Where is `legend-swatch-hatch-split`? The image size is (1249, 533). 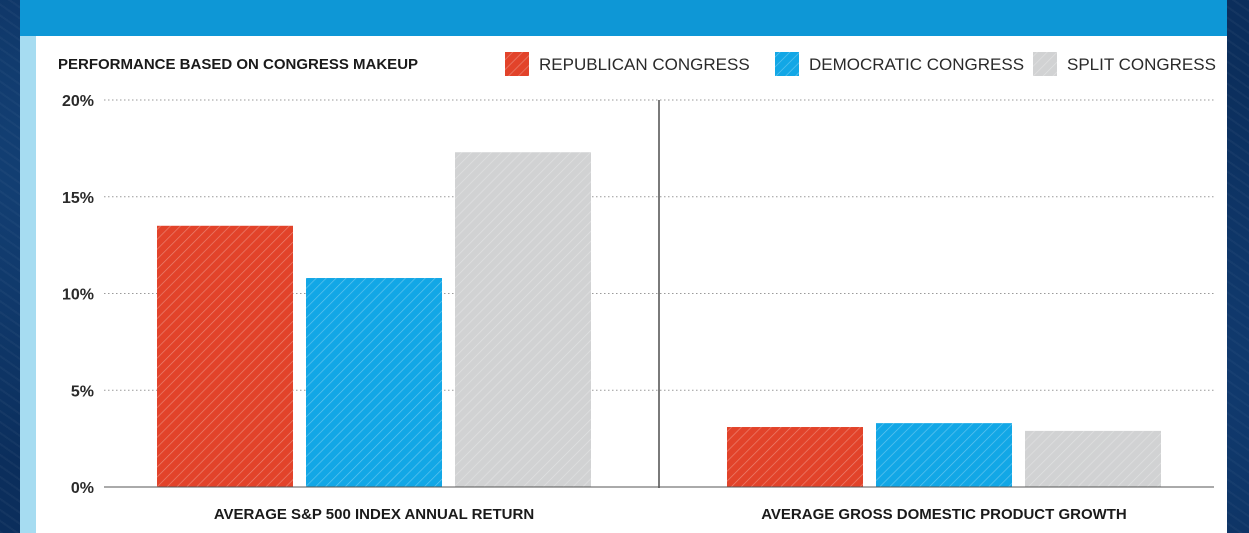 legend-swatch-hatch-split is located at coordinates (1045, 64).